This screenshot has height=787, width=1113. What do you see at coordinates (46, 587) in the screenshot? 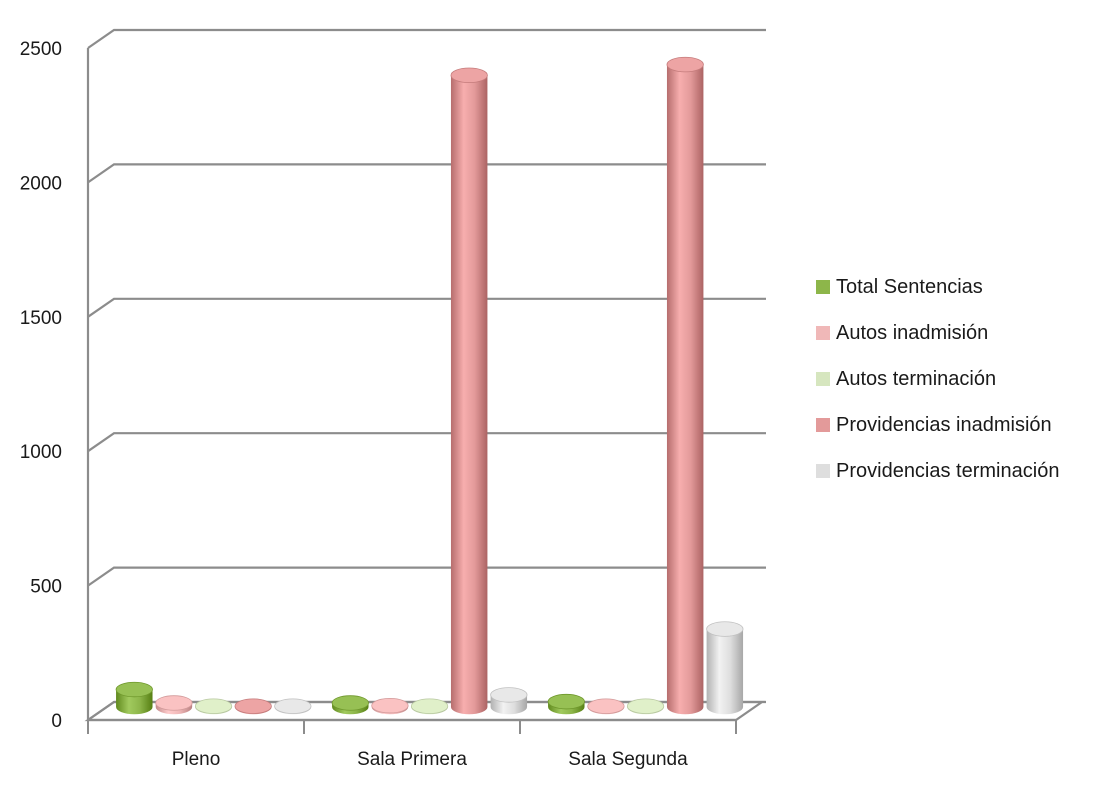
I see `y-tick-label: 500` at bounding box center [46, 587].